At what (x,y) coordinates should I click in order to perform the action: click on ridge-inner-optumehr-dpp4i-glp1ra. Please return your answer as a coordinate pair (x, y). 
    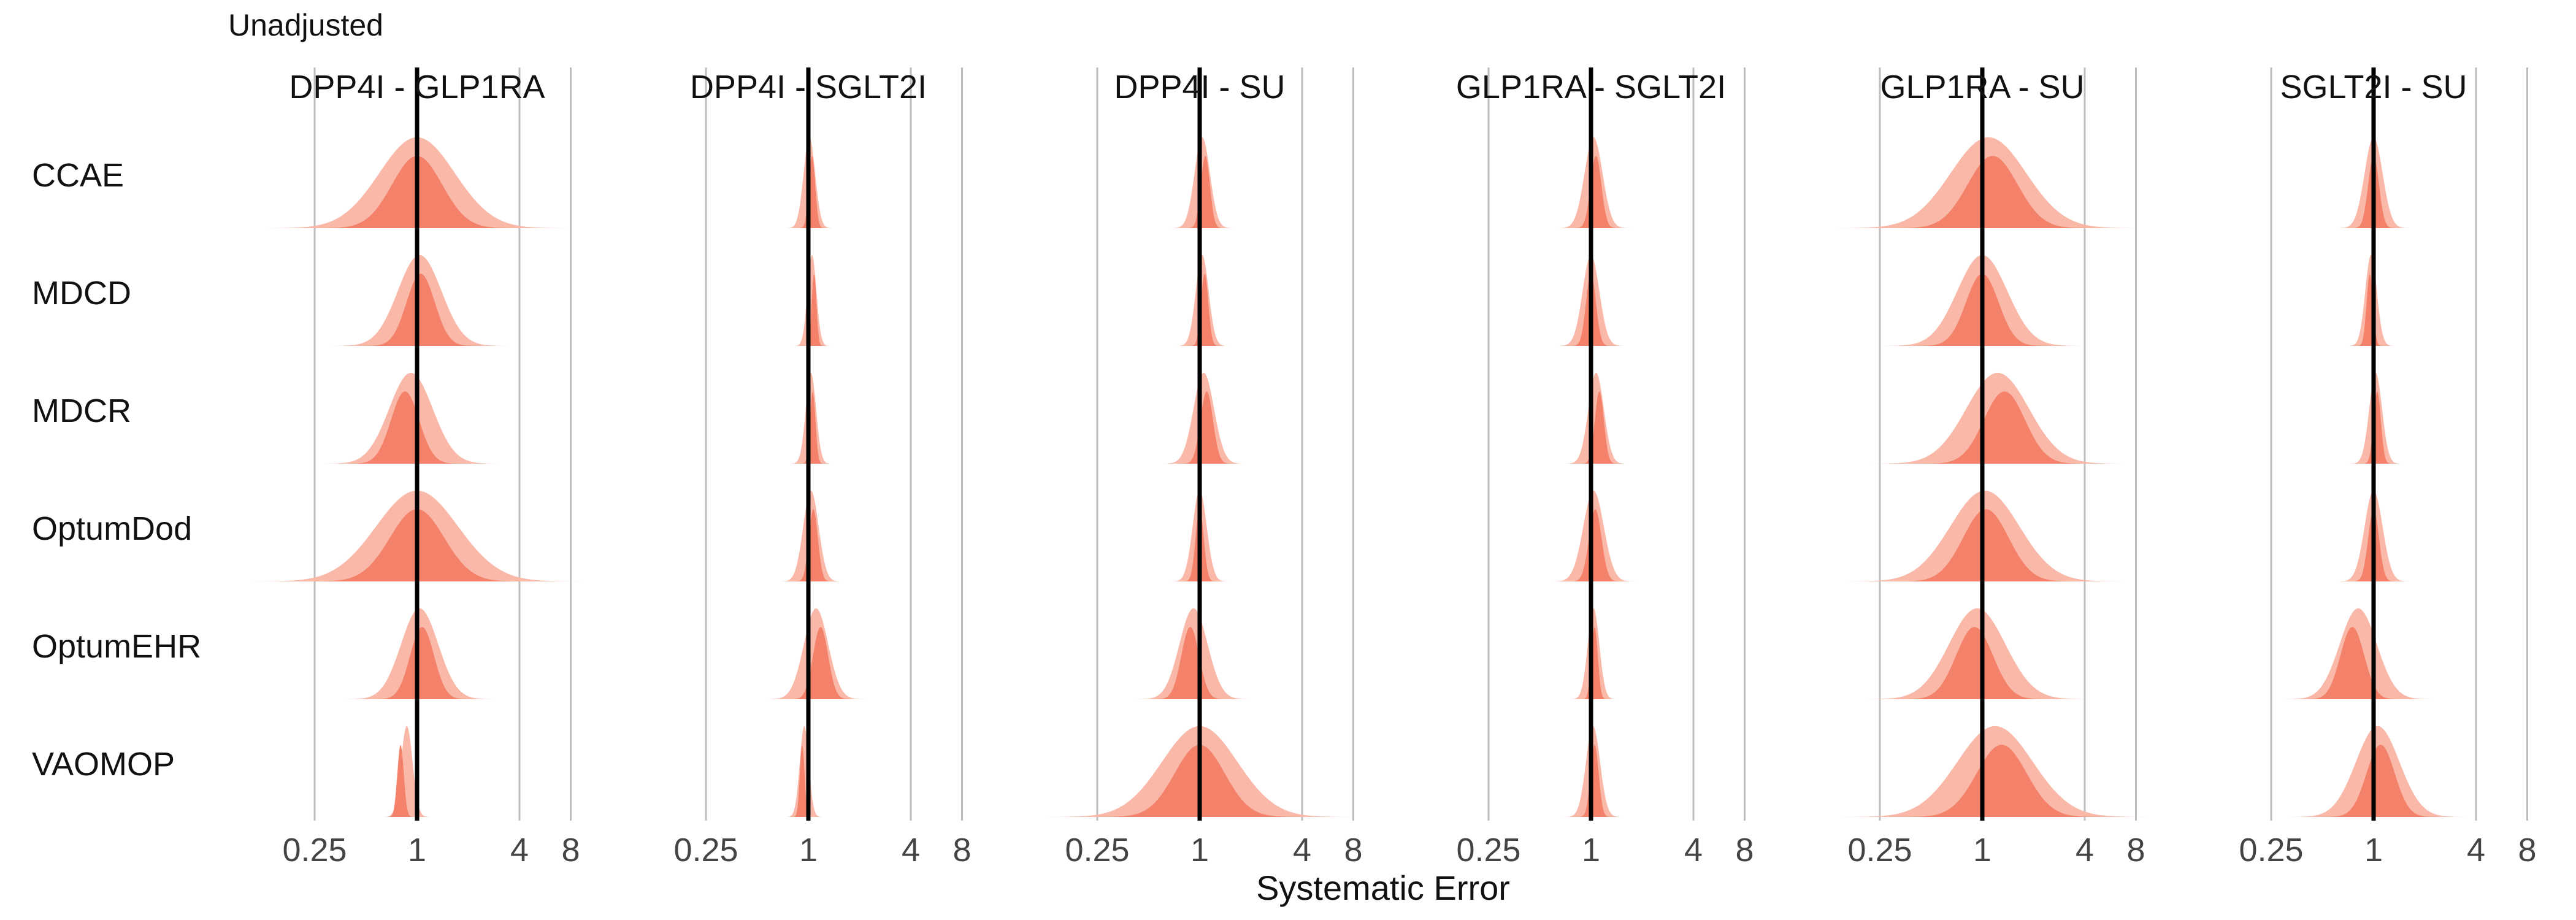
    Looking at the image, I should click on (422, 663).